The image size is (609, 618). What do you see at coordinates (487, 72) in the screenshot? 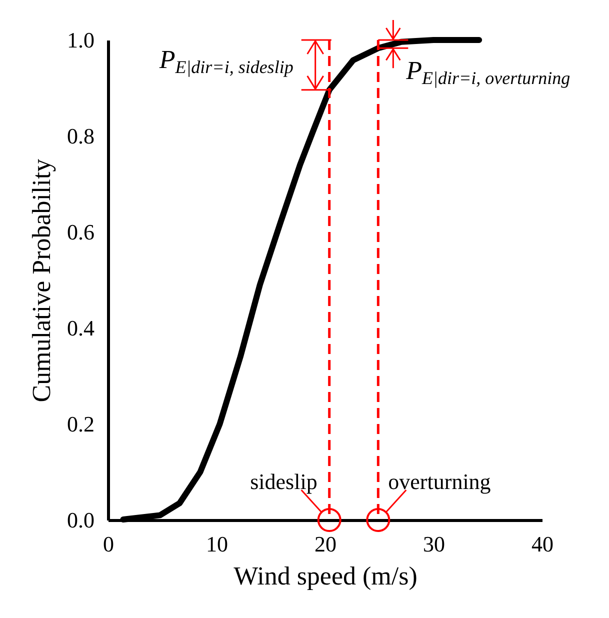
I see `annotation: P$_{E|dir=i, overturning}$` at bounding box center [487, 72].